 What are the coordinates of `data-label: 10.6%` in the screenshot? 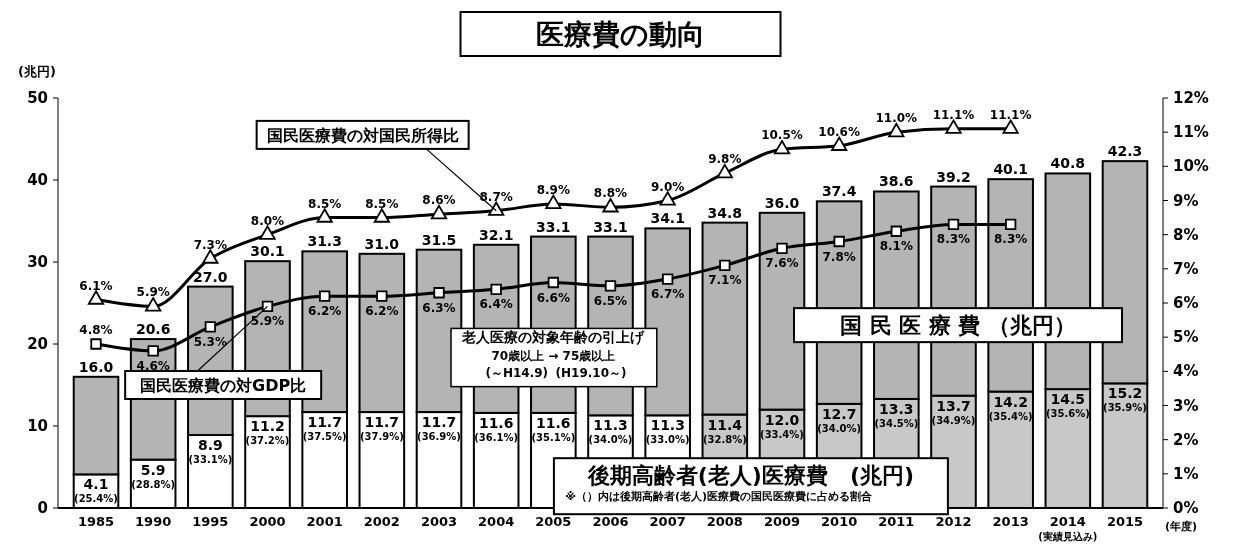 It's located at (839, 131).